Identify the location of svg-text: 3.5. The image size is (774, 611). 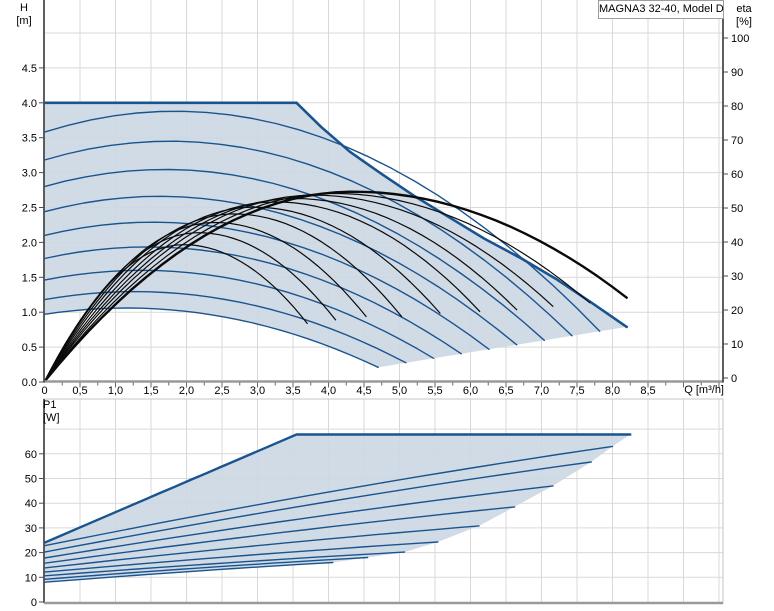
(29, 139).